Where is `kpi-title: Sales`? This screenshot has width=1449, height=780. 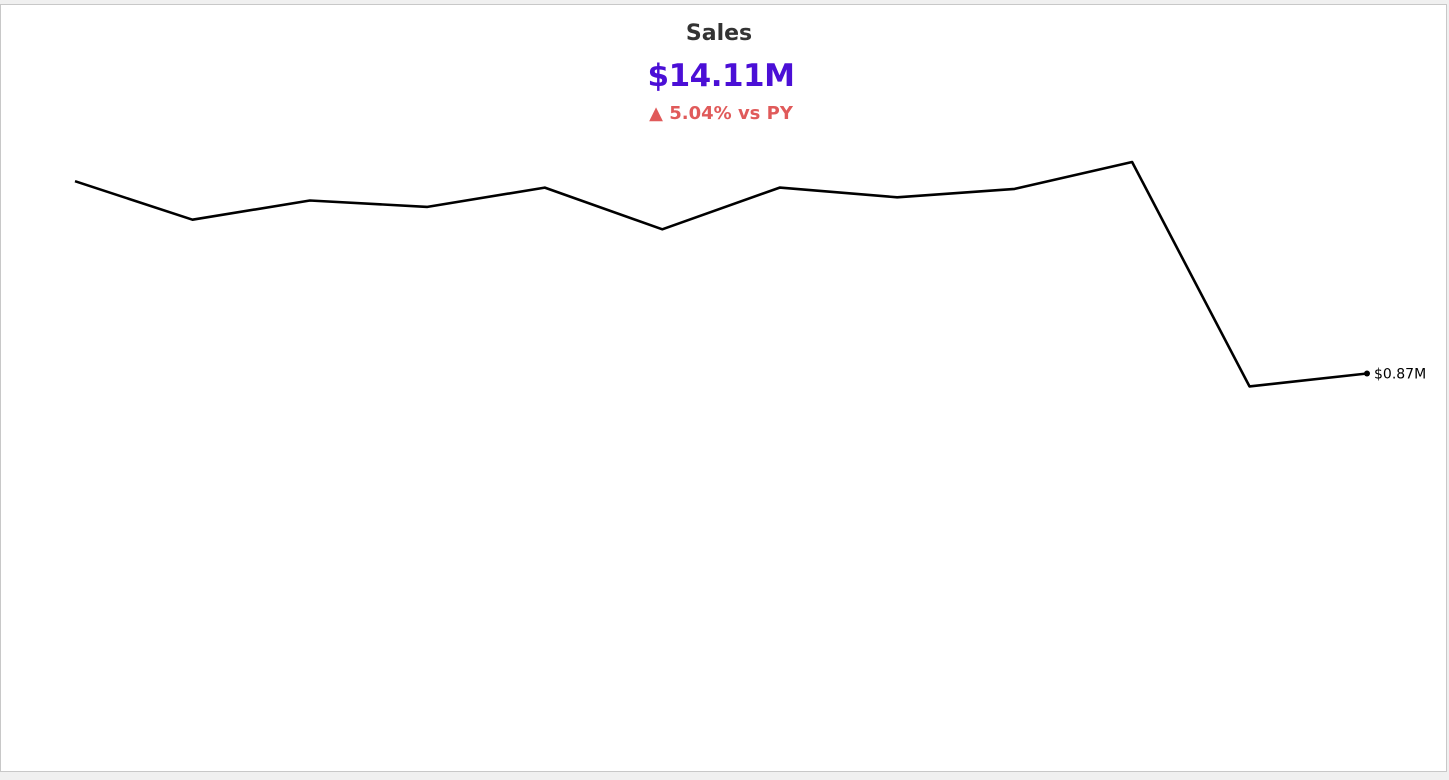 kpi-title: Sales is located at coordinates (719, 33).